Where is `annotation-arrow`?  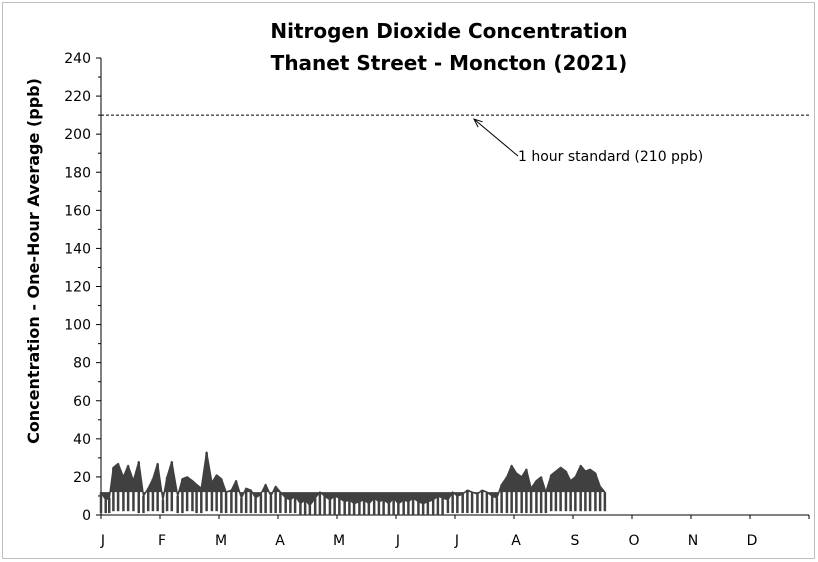
annotation-arrow is located at coordinates (496, 137).